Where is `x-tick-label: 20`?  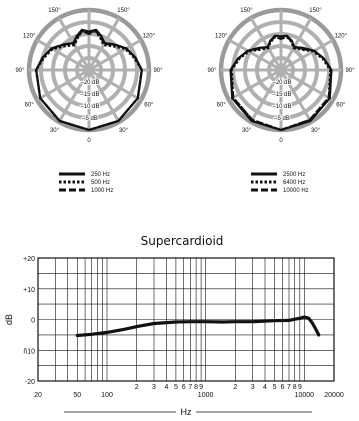 x-tick-label: 20 is located at coordinates (38, 395).